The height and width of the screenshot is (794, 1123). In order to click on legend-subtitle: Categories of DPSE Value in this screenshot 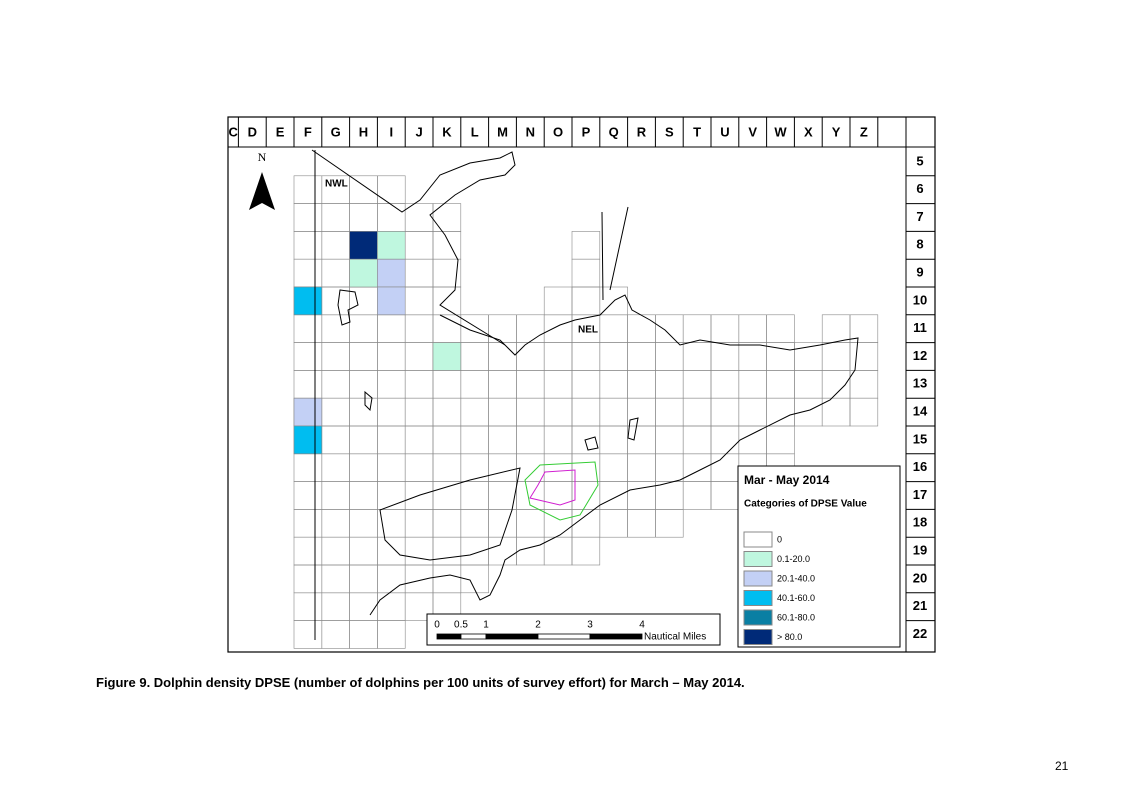, I will do `click(805, 504)`.